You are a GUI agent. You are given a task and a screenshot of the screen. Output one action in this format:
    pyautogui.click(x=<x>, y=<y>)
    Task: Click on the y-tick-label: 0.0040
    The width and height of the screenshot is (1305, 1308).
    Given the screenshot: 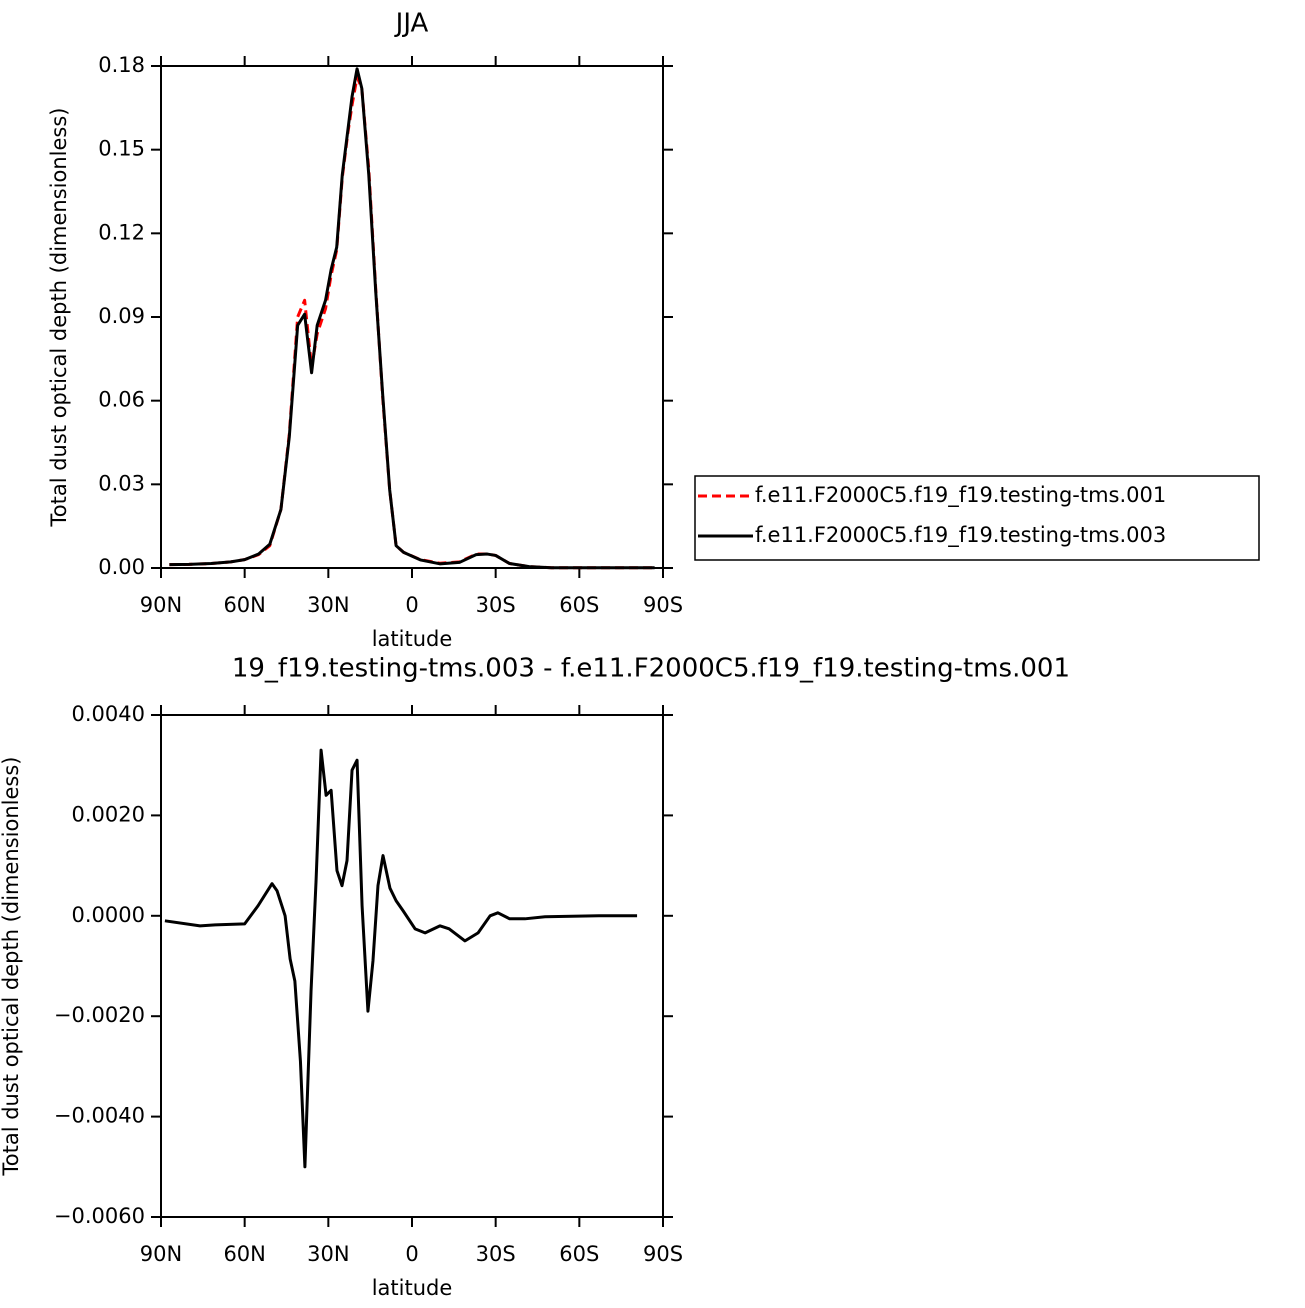 What is the action you would take?
    pyautogui.click(x=108, y=714)
    